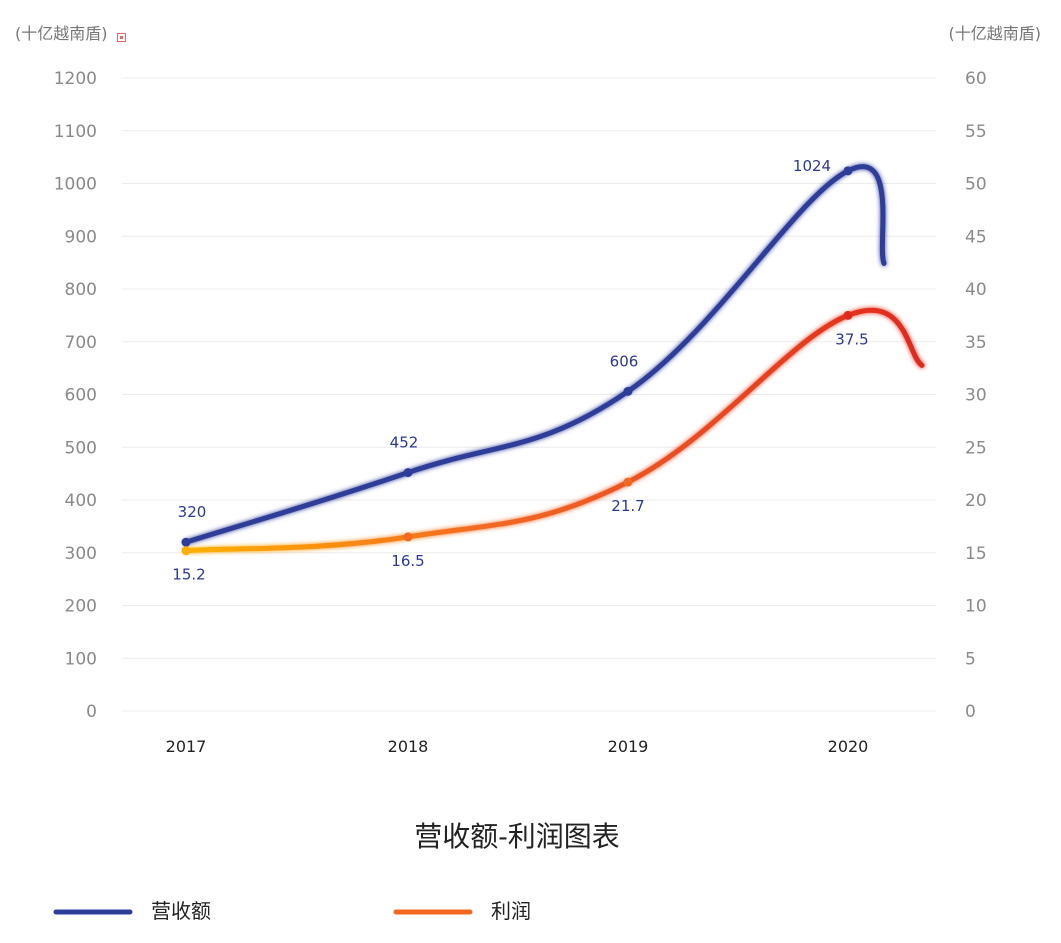 Image resolution: width=1061 pixels, height=943 pixels. What do you see at coordinates (81, 237) in the screenshot?
I see `left-tick-label: 900` at bounding box center [81, 237].